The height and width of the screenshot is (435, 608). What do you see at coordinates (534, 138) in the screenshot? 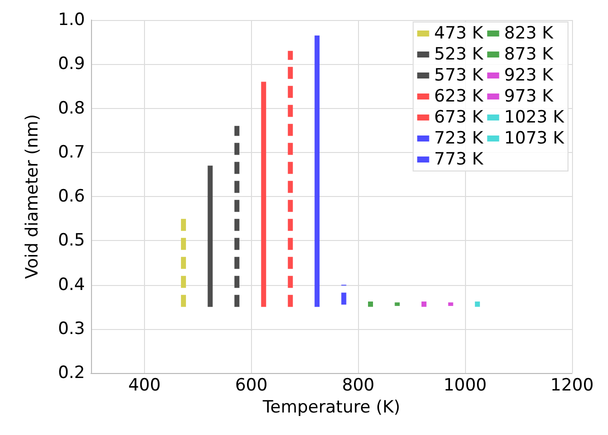
I see `legend-label: 1073 K` at bounding box center [534, 138].